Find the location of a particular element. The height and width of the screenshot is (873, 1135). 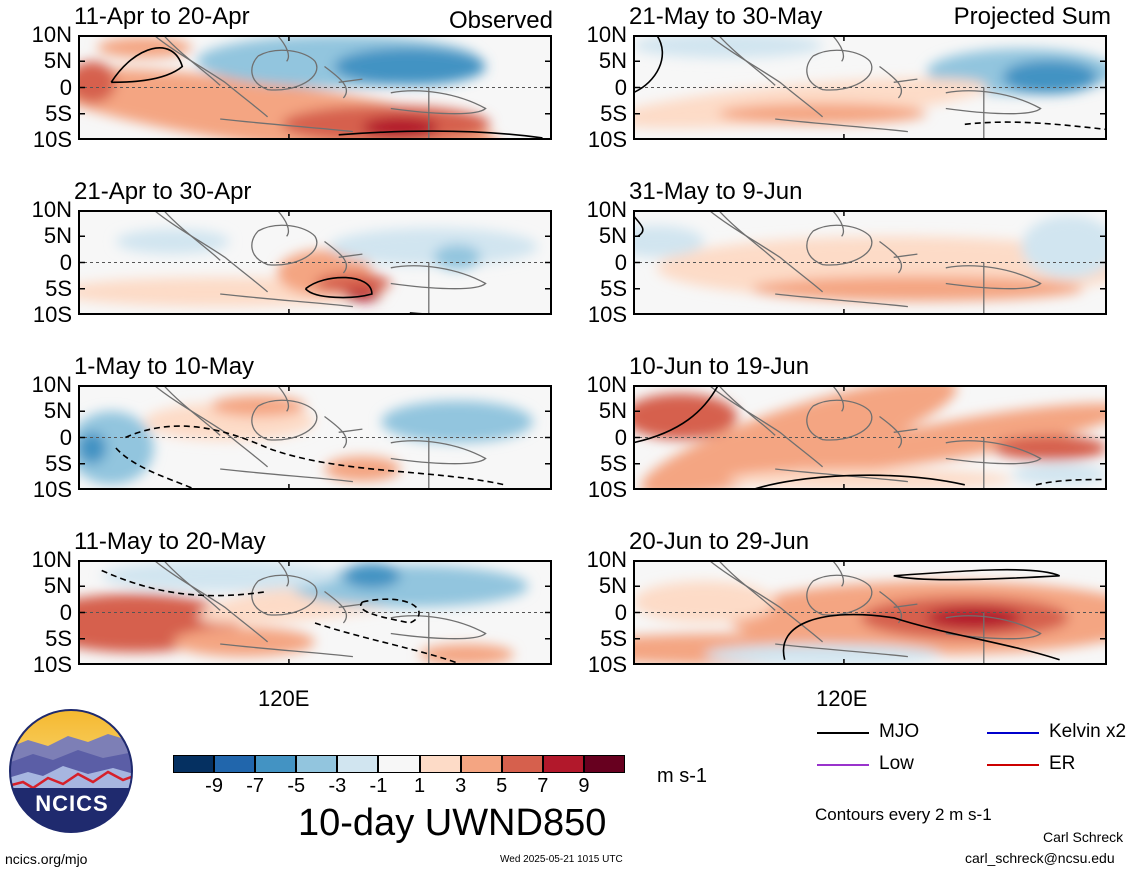

legend-label: Low is located at coordinates (896, 763).